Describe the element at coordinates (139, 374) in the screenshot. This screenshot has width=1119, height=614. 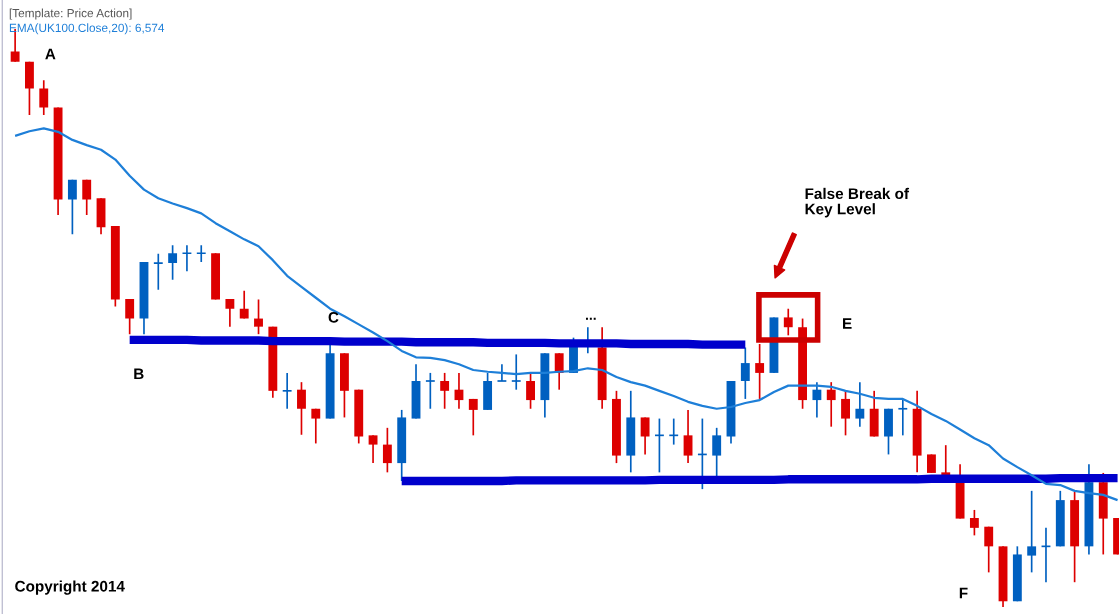
I see `annotation: B` at that location.